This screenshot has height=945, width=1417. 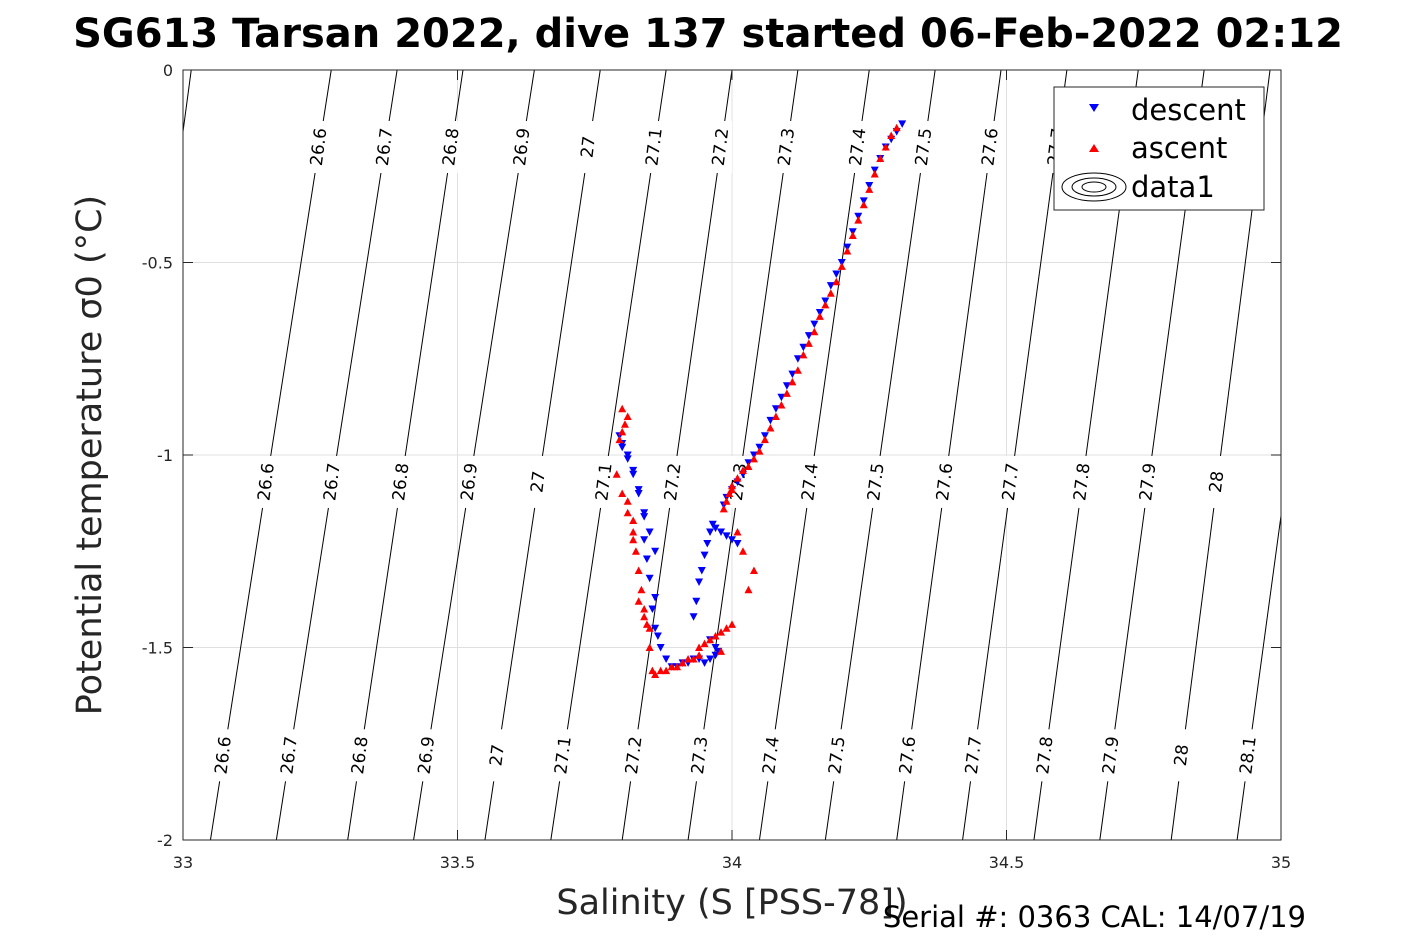 I want to click on contour-label: 27.5, so click(x=924, y=147).